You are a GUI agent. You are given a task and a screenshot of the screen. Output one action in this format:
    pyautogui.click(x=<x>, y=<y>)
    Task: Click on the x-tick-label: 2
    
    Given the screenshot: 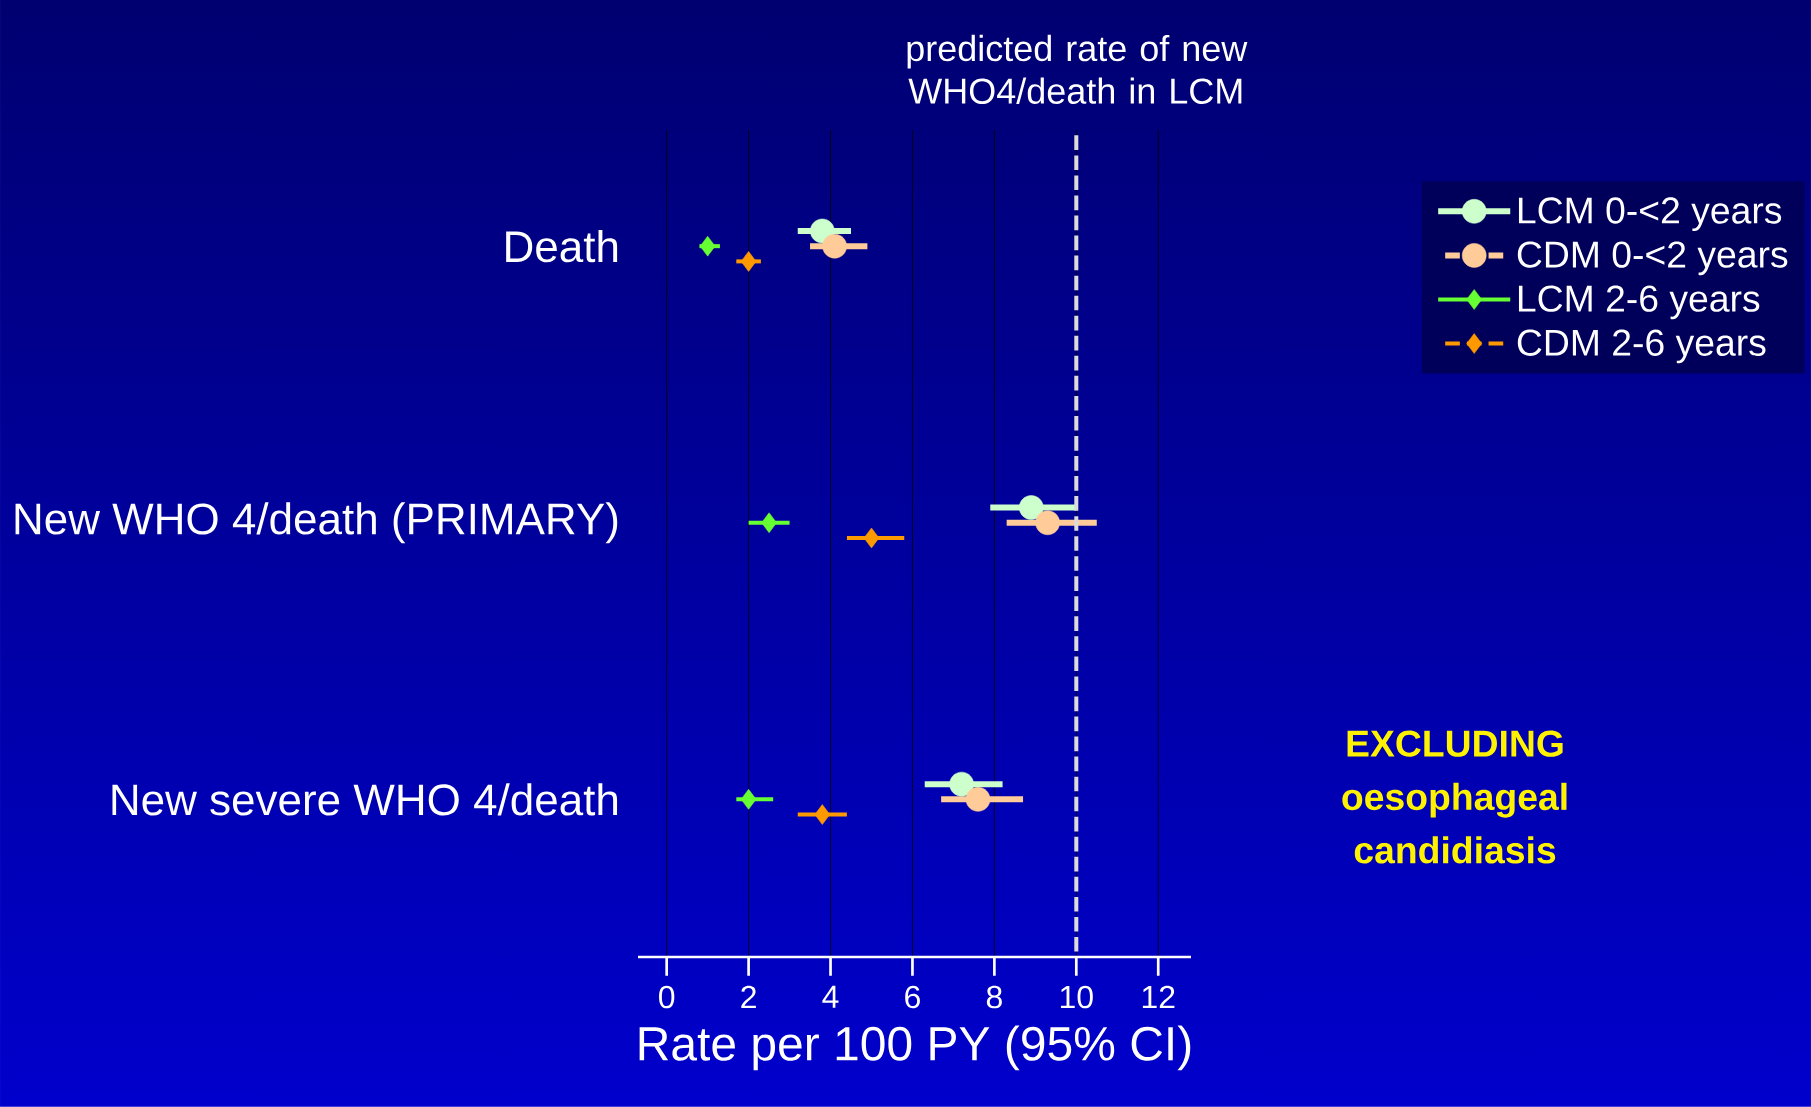 What is the action you would take?
    pyautogui.click(x=748, y=997)
    